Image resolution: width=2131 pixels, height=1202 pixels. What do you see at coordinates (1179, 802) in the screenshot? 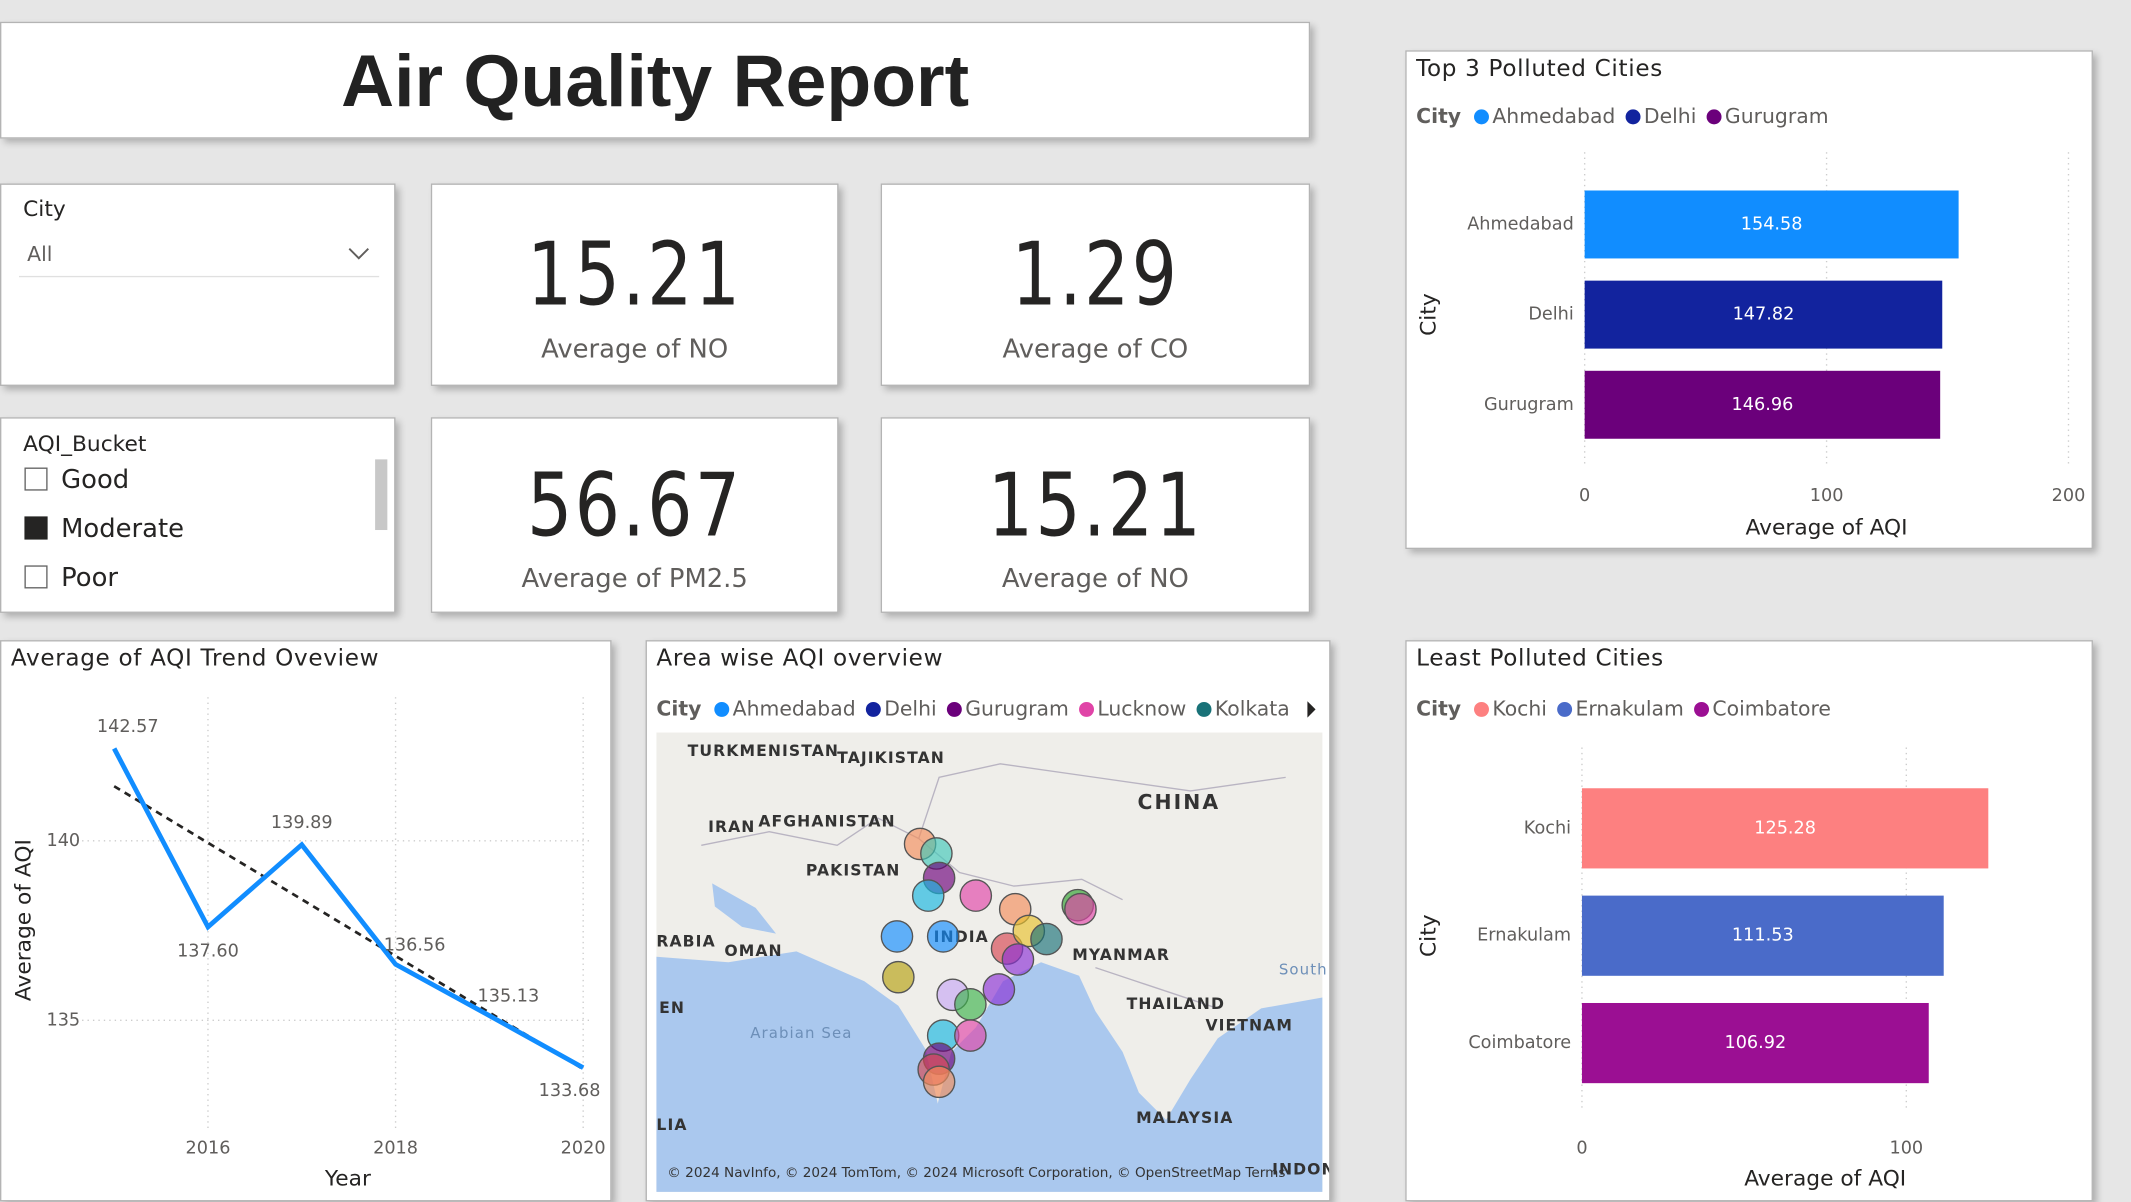
I see `map-label: CHINA` at bounding box center [1179, 802].